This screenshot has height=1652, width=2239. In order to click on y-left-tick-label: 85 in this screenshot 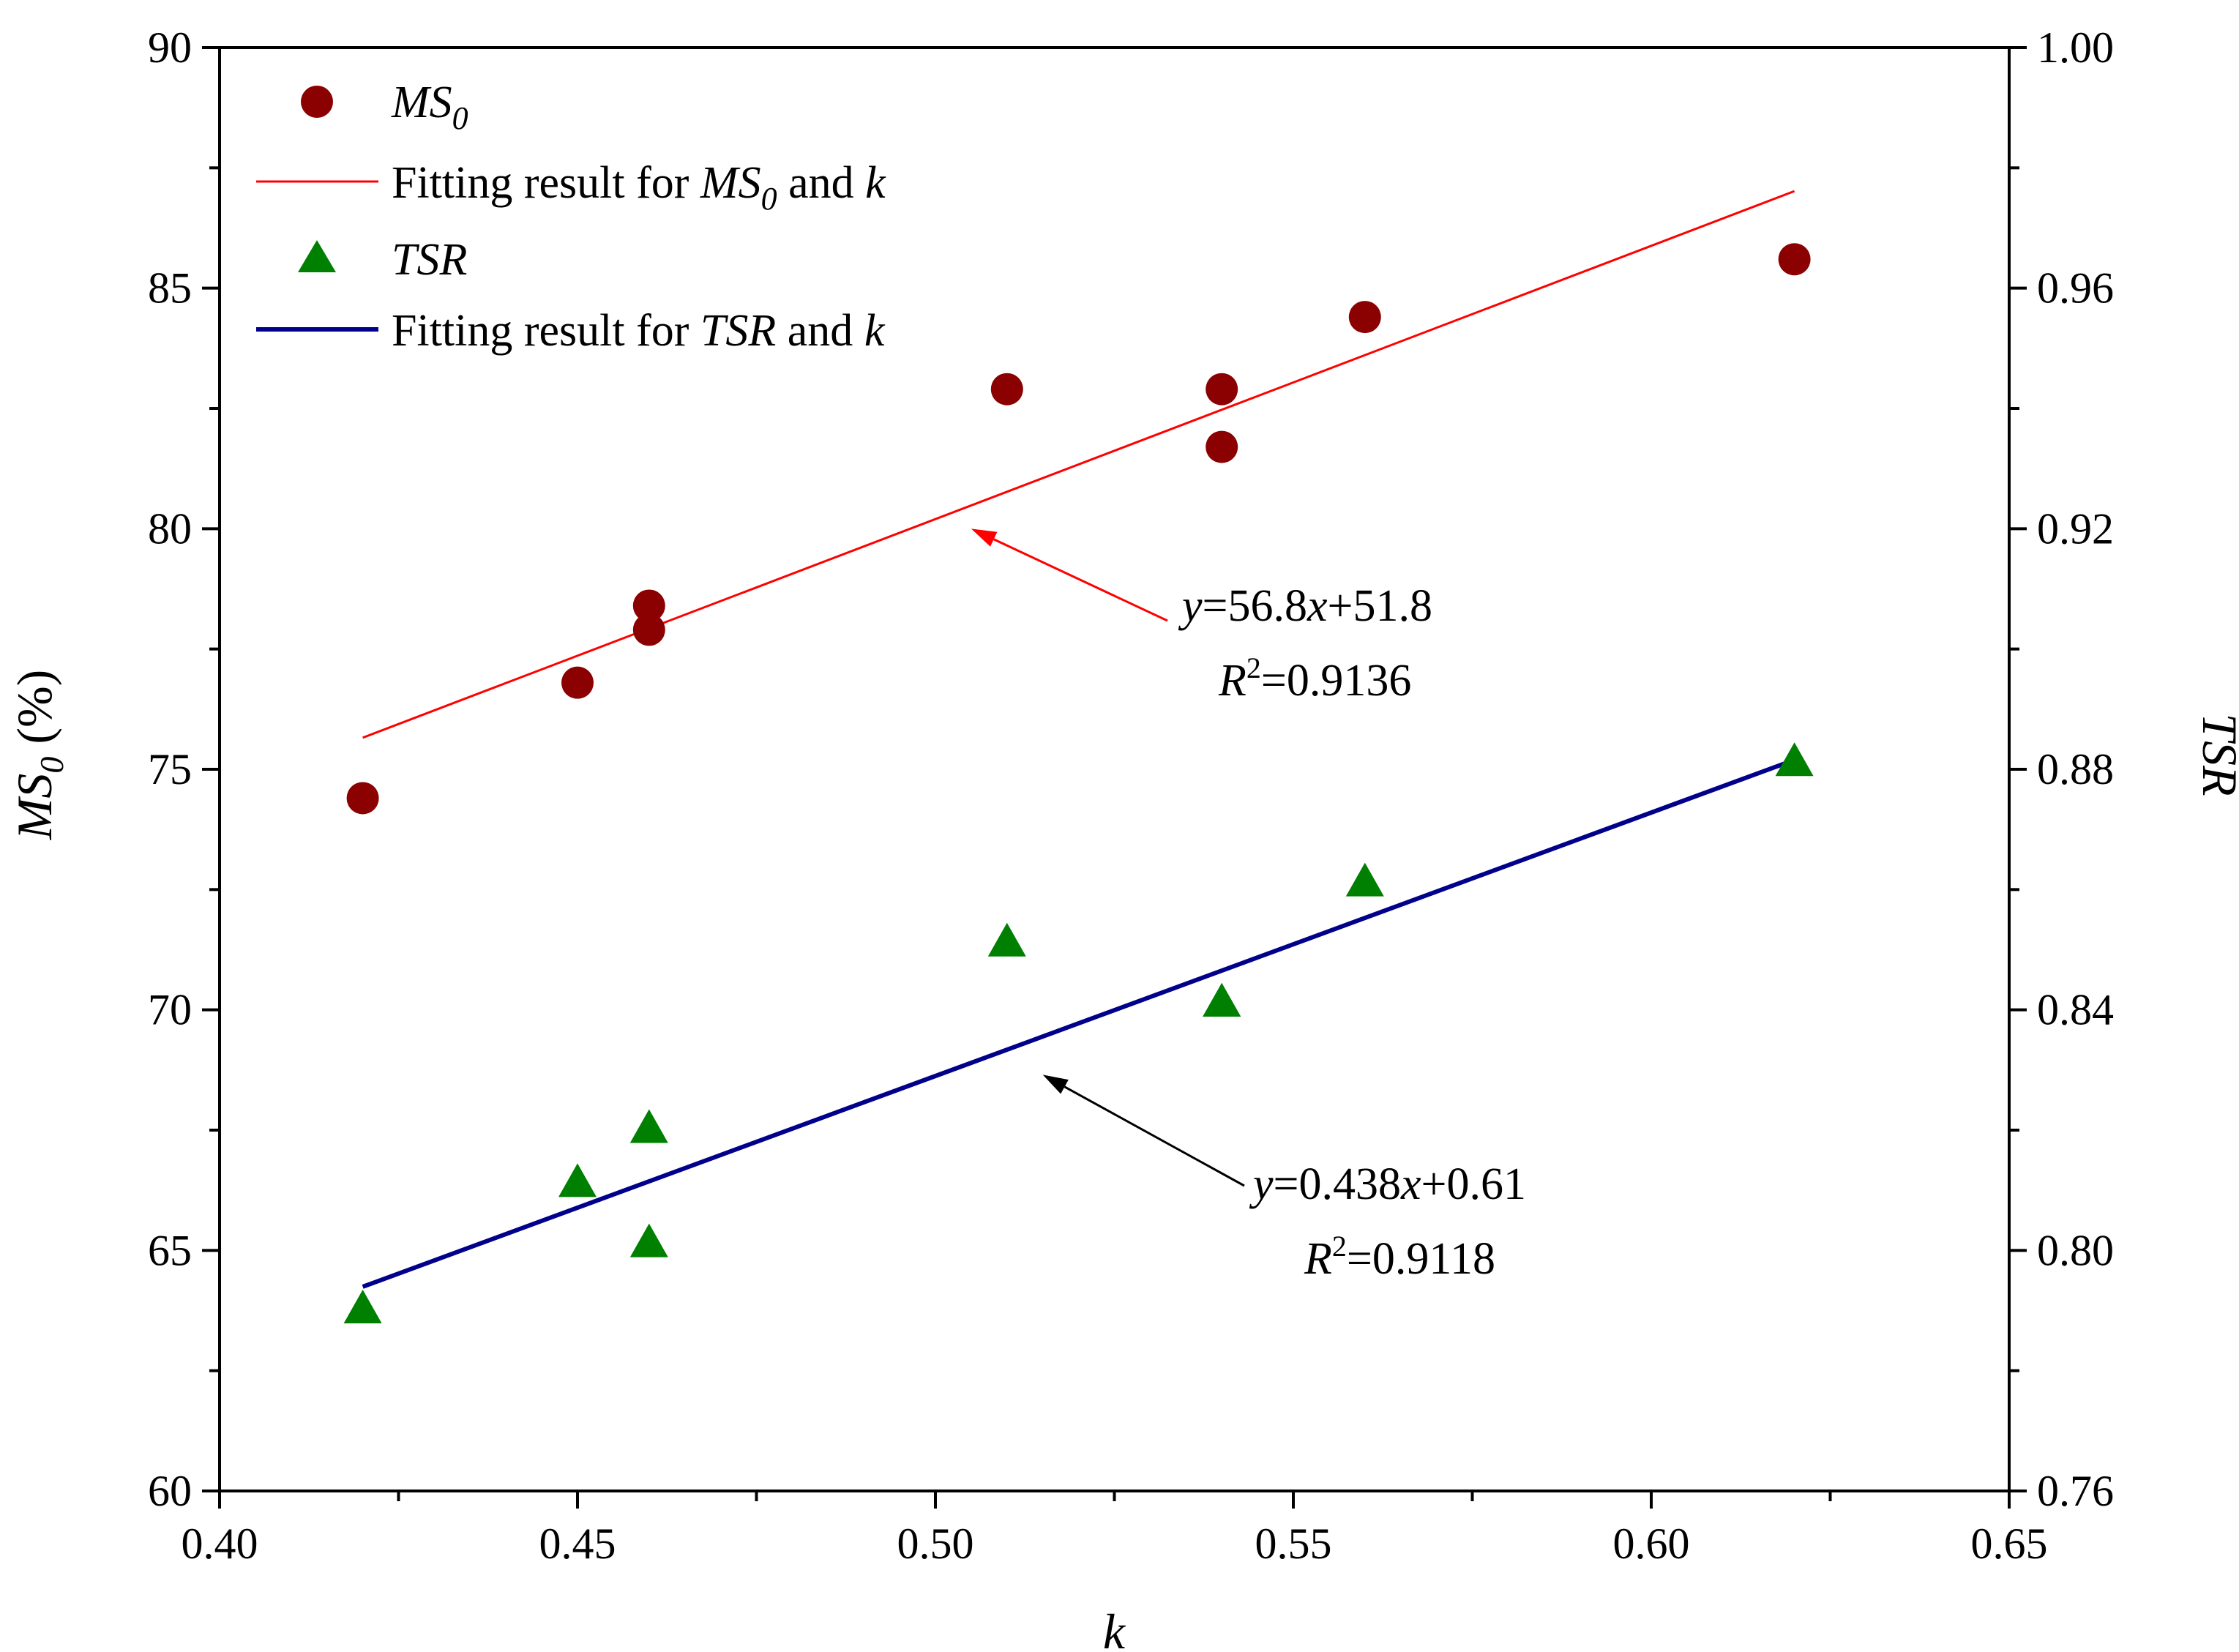, I will do `click(170, 288)`.